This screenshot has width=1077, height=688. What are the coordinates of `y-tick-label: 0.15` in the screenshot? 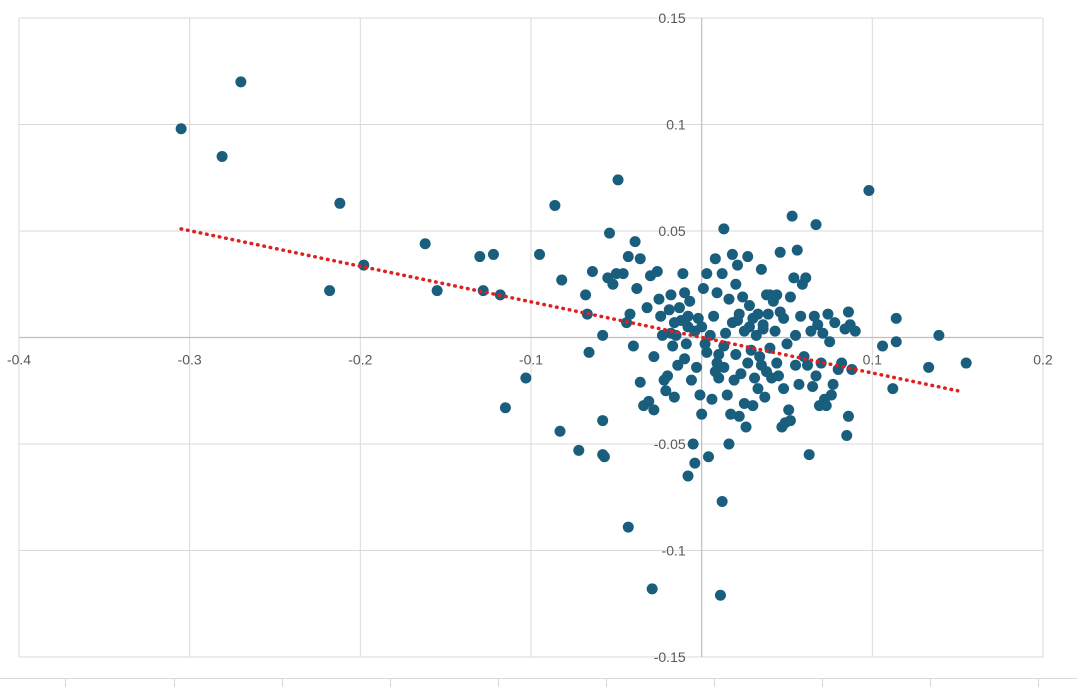 It's located at (671, 18).